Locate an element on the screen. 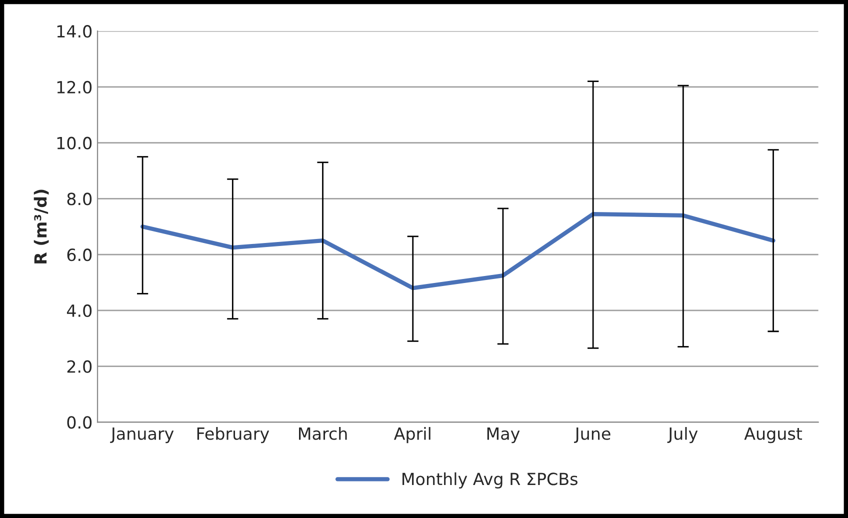 The image size is (848, 518). y-tick-label: 0.0 is located at coordinates (79, 422).